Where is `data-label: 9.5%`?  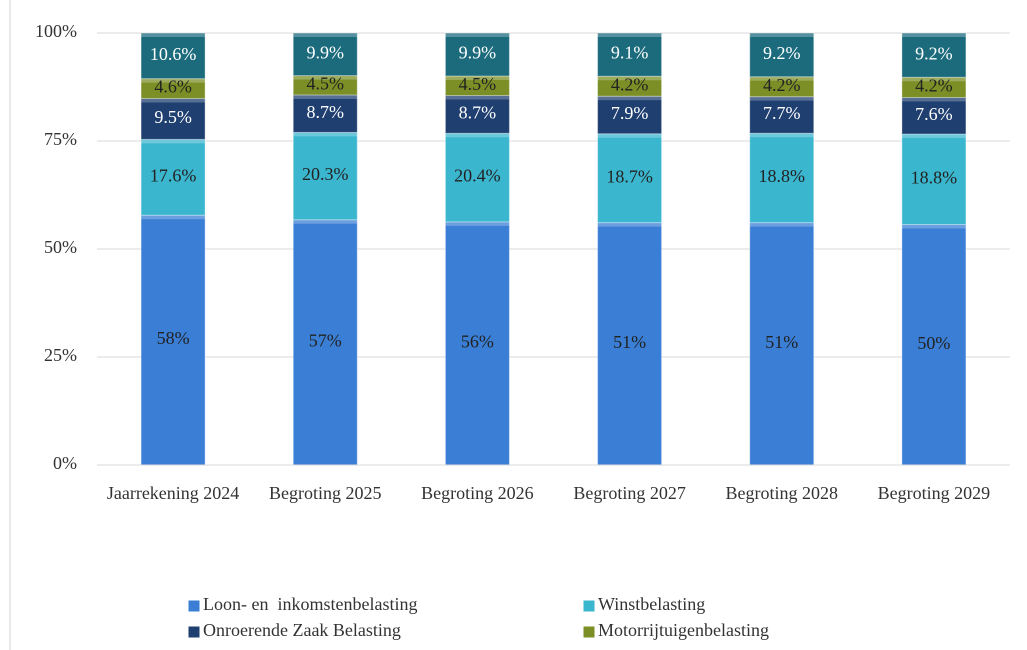
data-label: 9.5% is located at coordinates (173, 117).